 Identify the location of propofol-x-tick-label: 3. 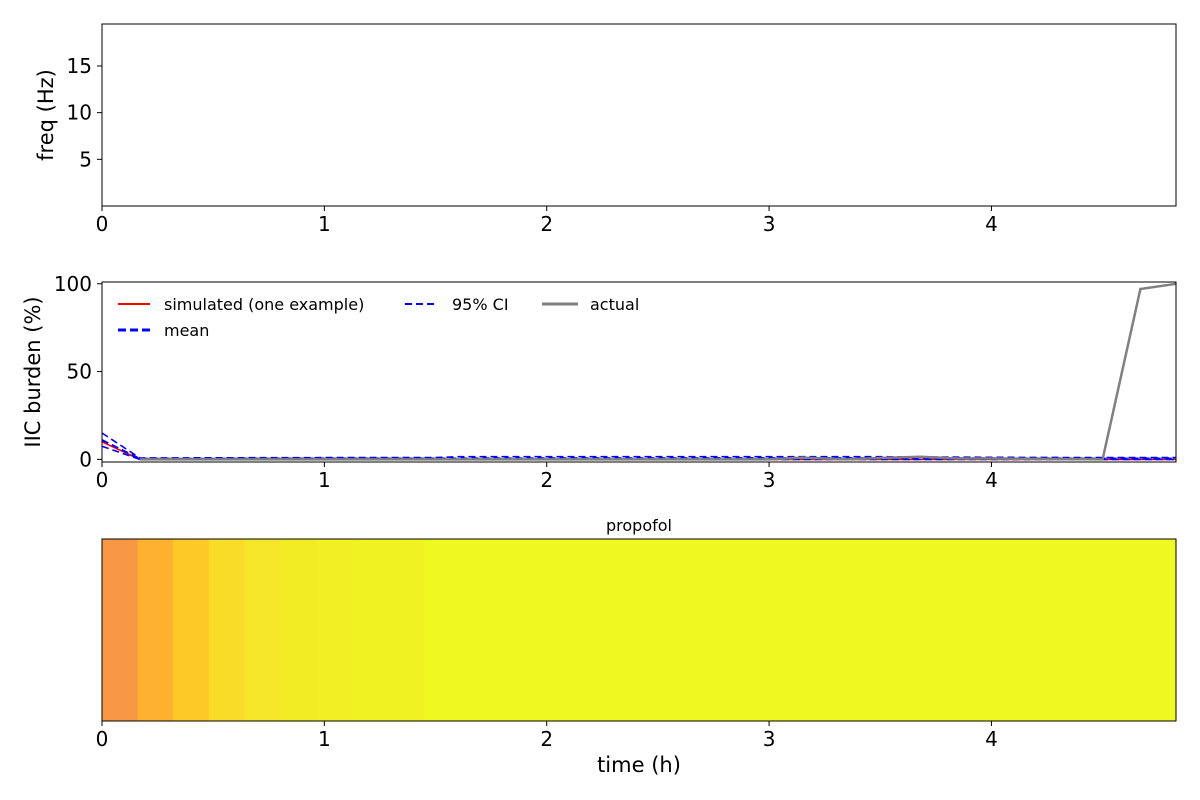
(769, 739).